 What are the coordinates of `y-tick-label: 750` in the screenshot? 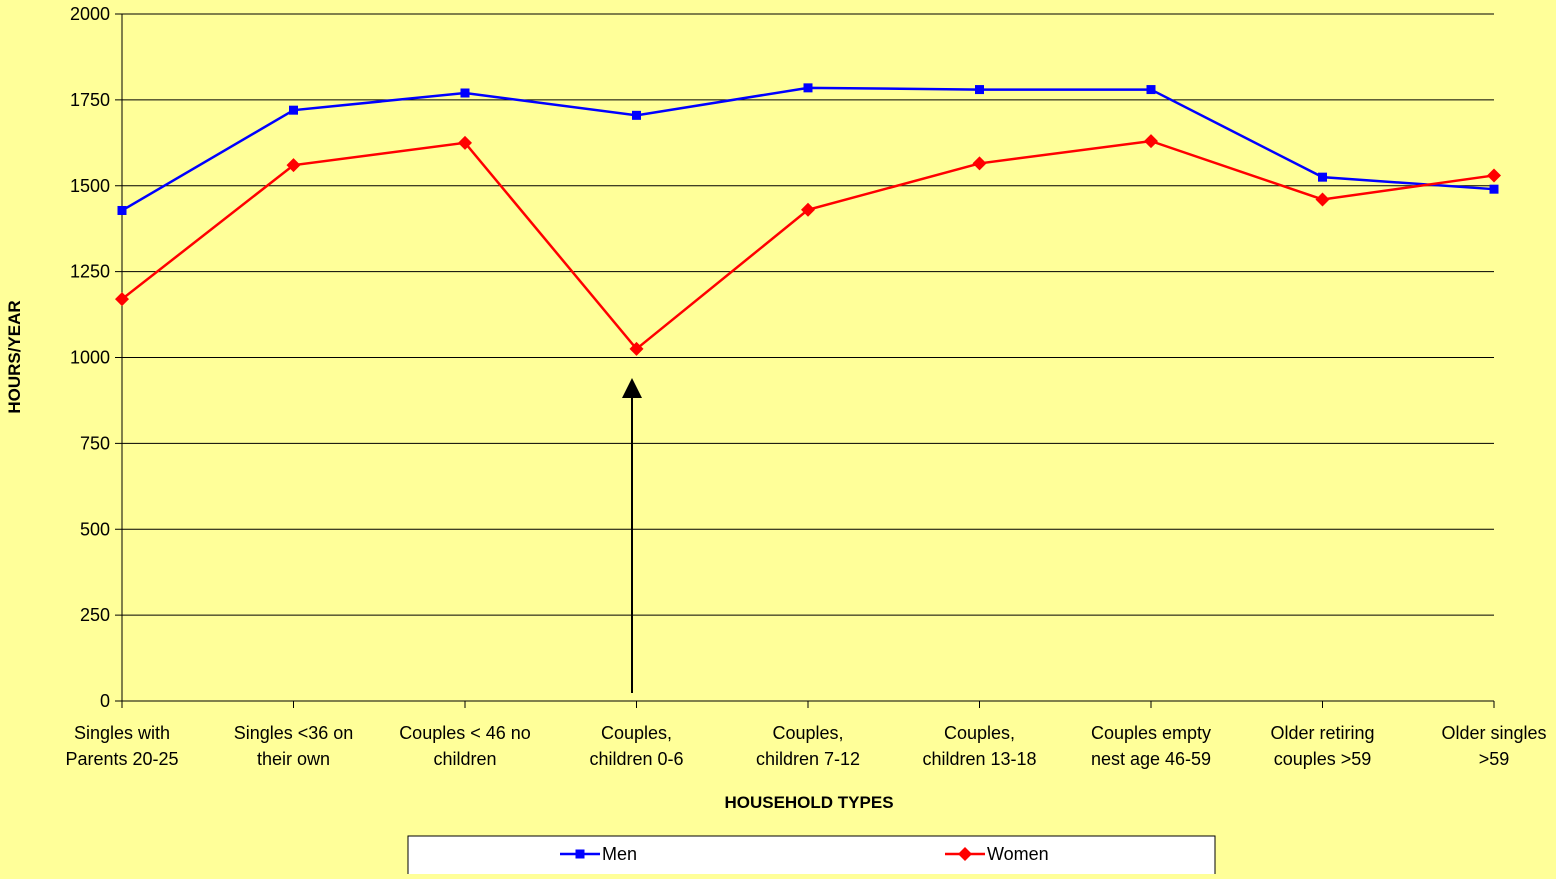 It's located at (95, 443).